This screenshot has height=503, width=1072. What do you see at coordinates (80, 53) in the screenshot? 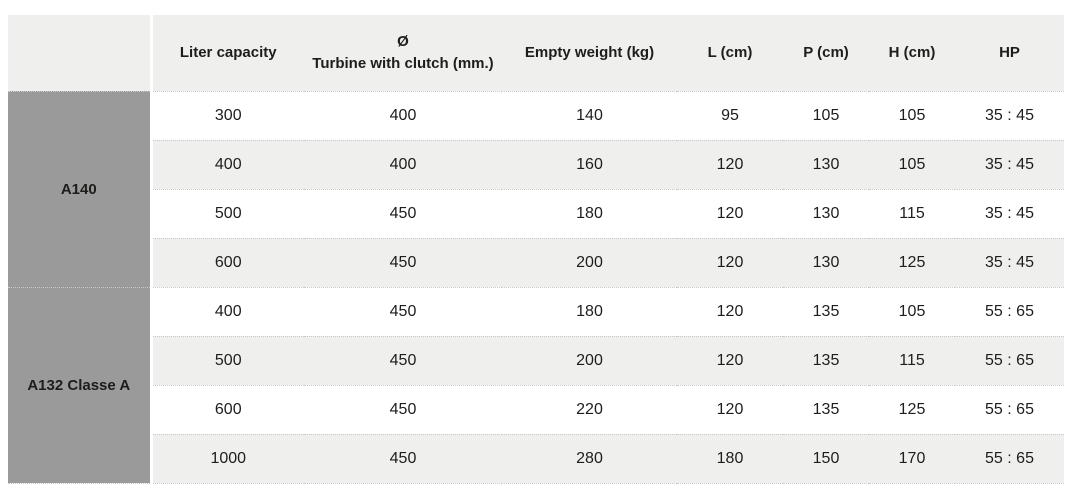
I see `col-header-model` at bounding box center [80, 53].